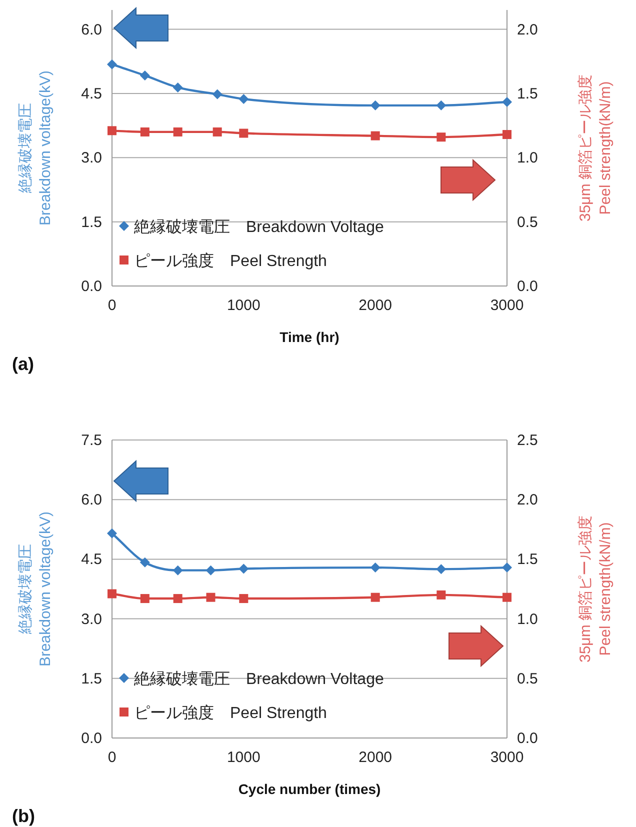 The height and width of the screenshot is (827, 636). I want to click on y-tick-label: 7.5, so click(91, 440).